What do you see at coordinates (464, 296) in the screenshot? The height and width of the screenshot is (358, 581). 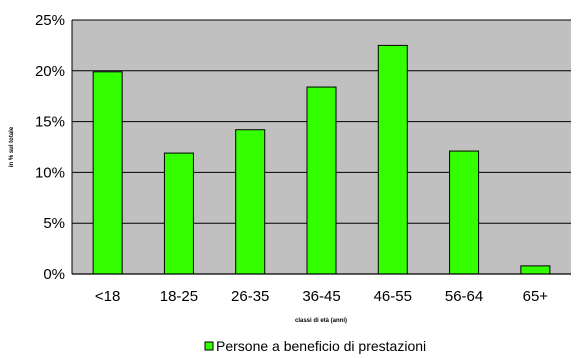 I see `x-tick-label: 56-64` at bounding box center [464, 296].